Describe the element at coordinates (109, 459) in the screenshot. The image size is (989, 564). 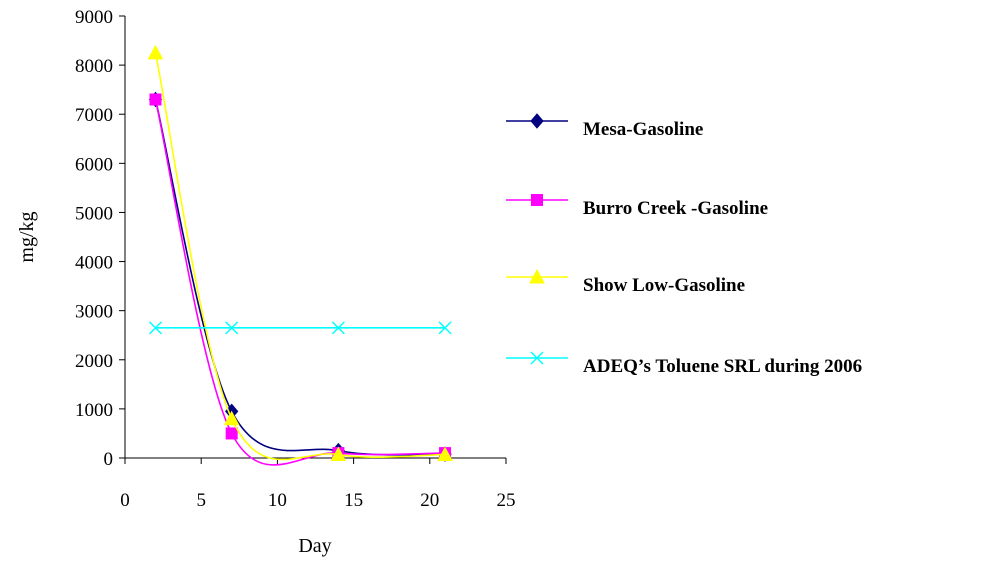
I see `y-tick-label: 0` at that location.